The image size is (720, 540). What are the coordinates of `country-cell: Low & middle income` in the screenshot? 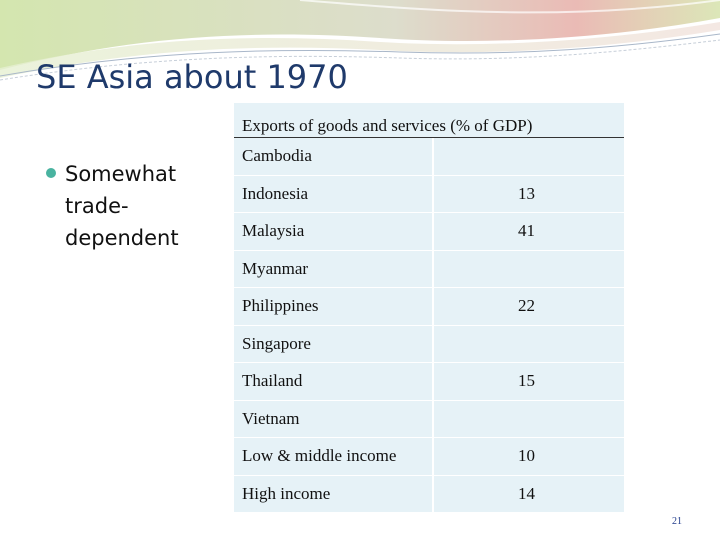 It's located at (334, 456).